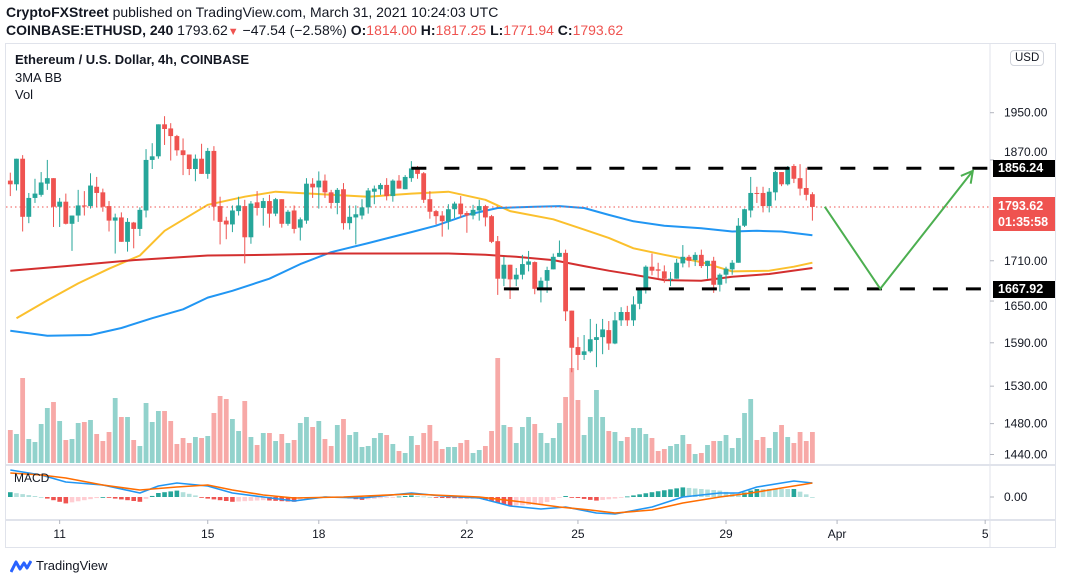 This screenshot has width=1067, height=585. Describe the element at coordinates (132, 59) in the screenshot. I see `legend-title: Ethereum / U.S. Dollar, 4h, COINBASE` at that location.